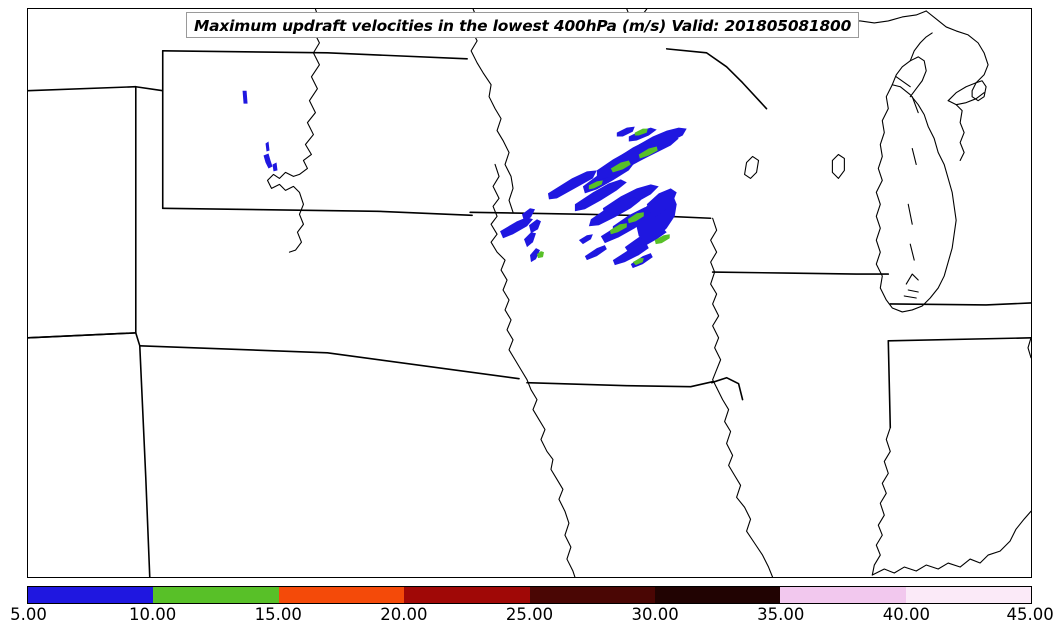 This screenshot has width=1060, height=633. What do you see at coordinates (278, 614) in the screenshot?
I see `colorbar-tick-15.00: 15.00` at bounding box center [278, 614].